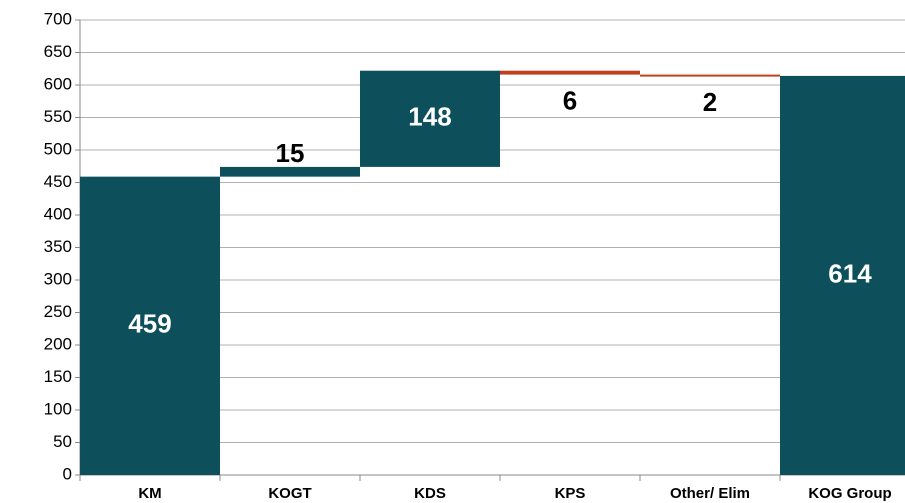 The image size is (905, 503). What do you see at coordinates (290, 153) in the screenshot?
I see `value-label: 15` at bounding box center [290, 153].